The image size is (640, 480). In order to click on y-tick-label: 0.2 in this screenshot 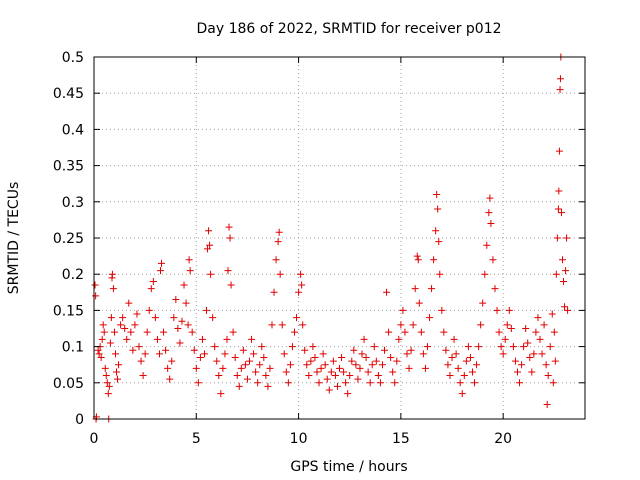, I will do `click(73, 275)`.